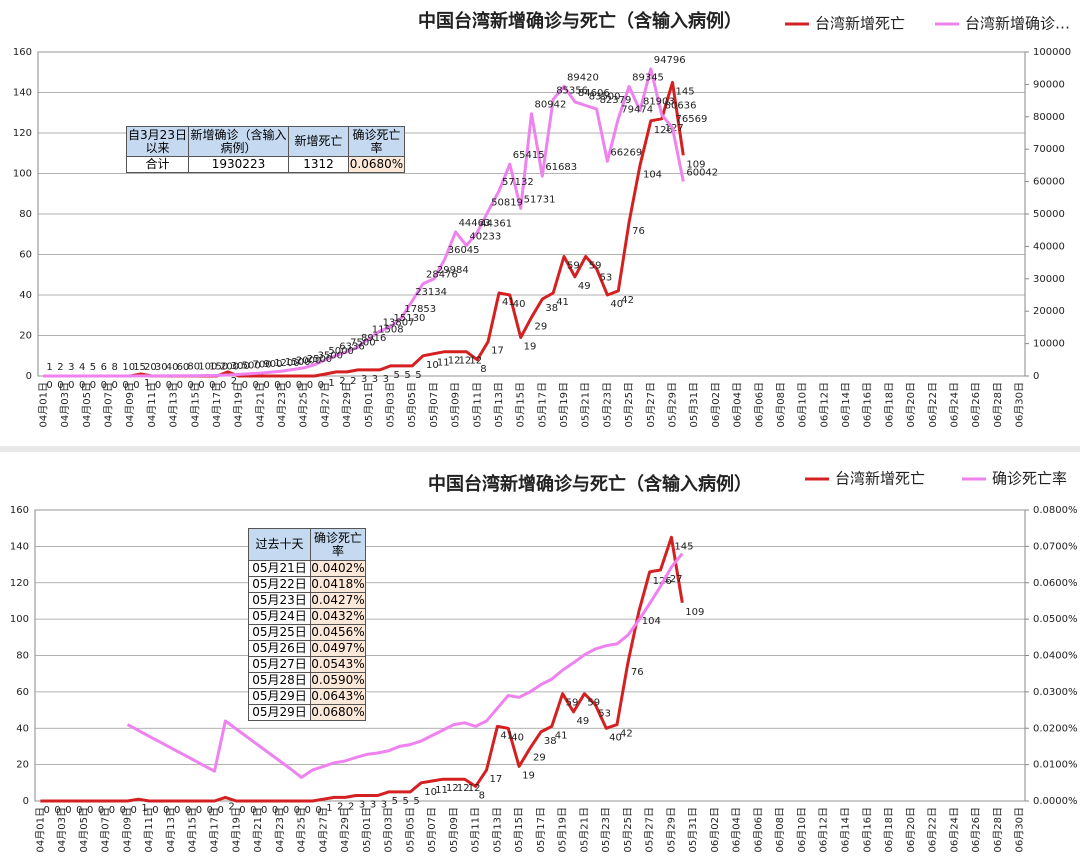 The height and width of the screenshot is (866, 1080). Describe the element at coordinates (954, 829) in the screenshot. I see `x-tick-label: 06月24日` at that location.